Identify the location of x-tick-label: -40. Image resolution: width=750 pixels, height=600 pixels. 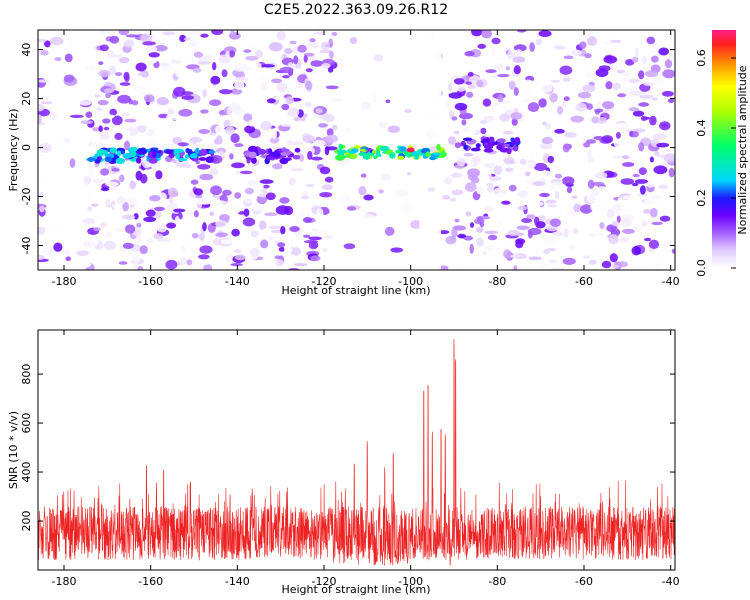
(671, 581).